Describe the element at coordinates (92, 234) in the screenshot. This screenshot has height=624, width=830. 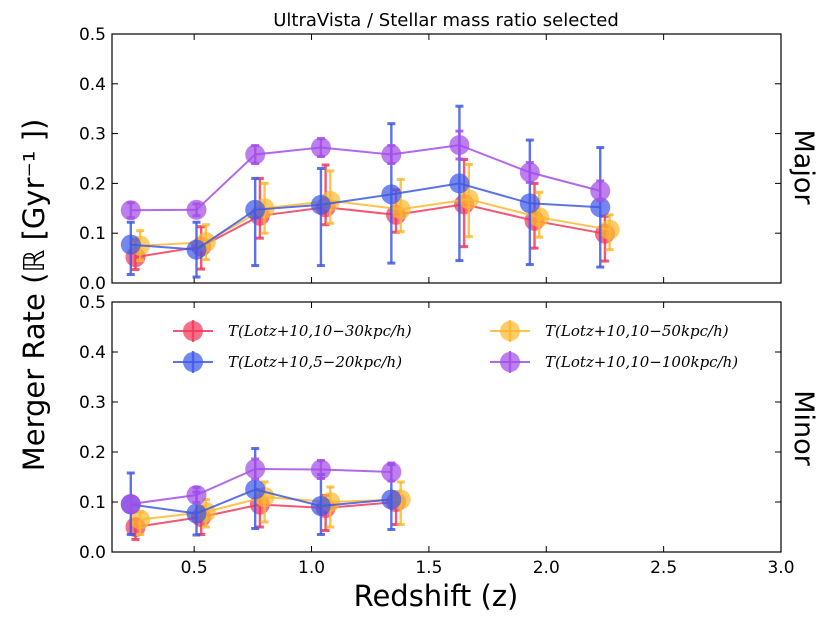
I see `major-y-tick-label: 0.1` at that location.